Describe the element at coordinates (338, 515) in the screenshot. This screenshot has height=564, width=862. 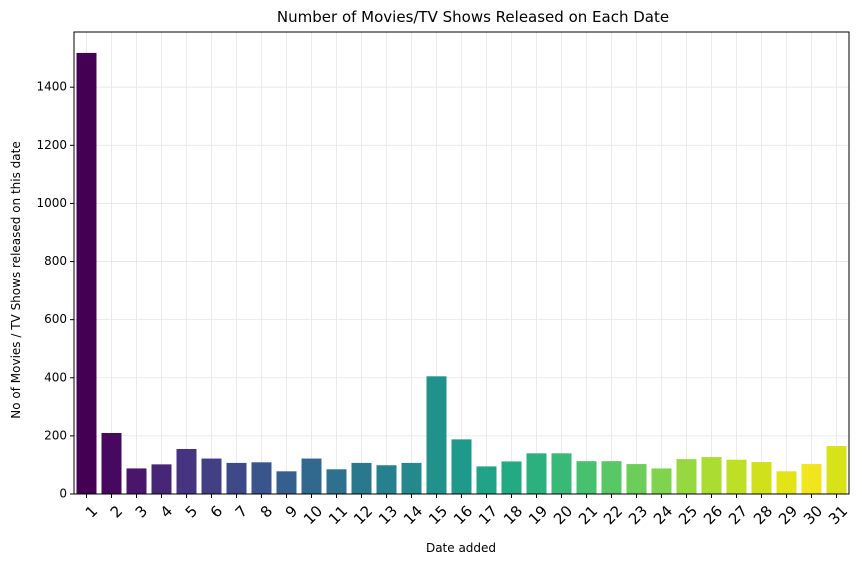
I see `x-tick-label: 11` at that location.